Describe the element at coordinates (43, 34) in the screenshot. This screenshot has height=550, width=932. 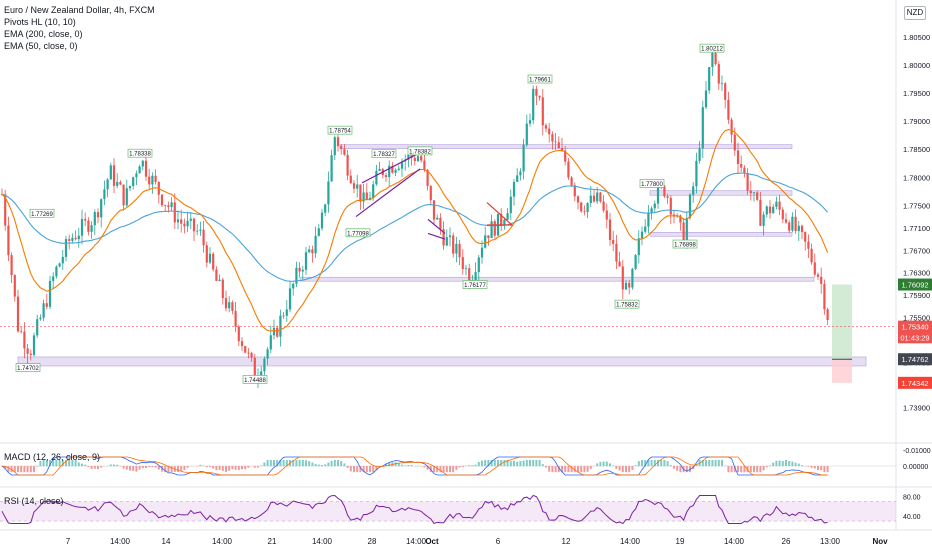
I see `legend-ema200: EMA (200, close, 0)` at that location.